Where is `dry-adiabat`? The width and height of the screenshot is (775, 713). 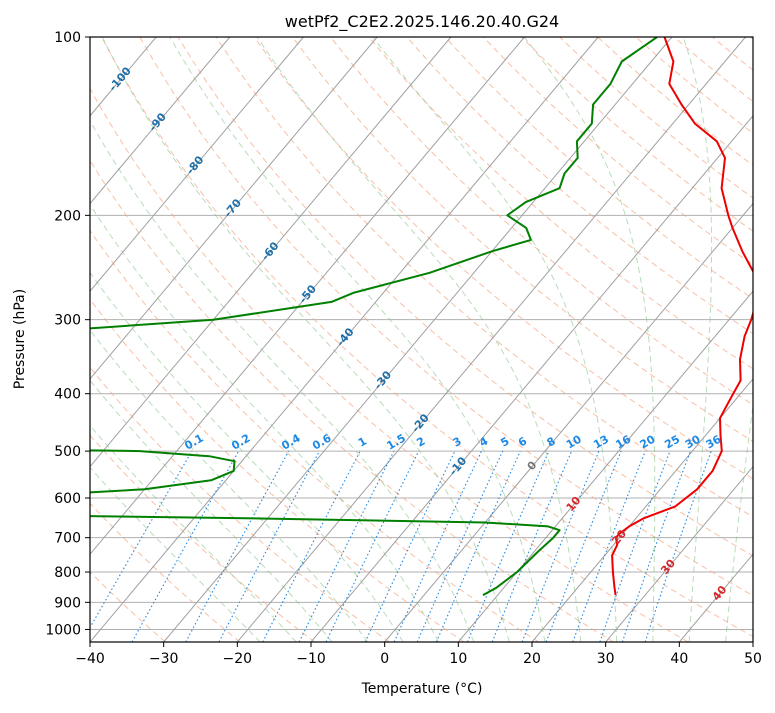
dry-adiabat is located at coordinates (762, 339).